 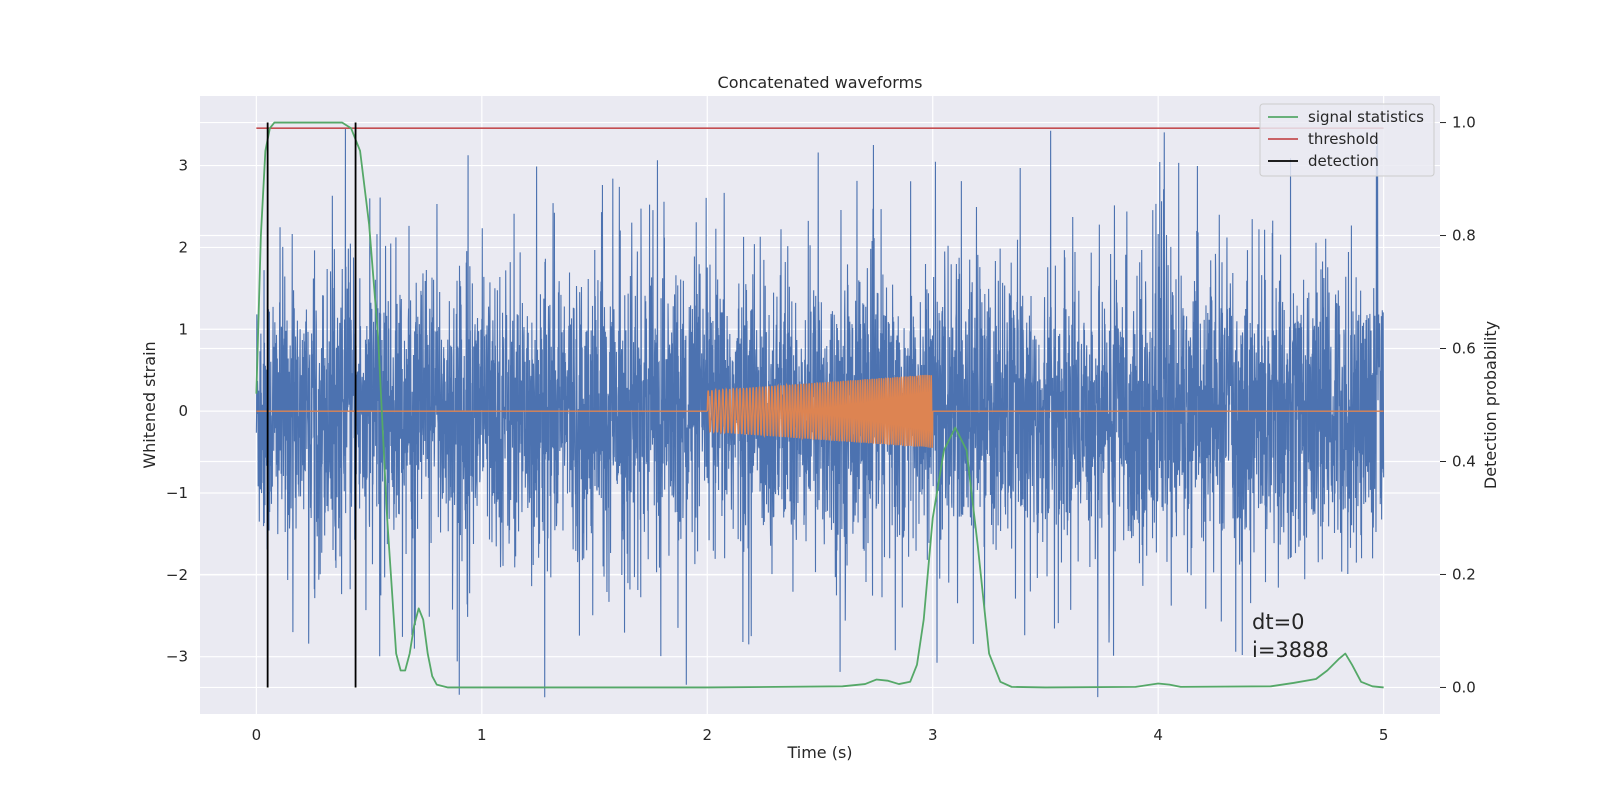 What do you see at coordinates (183, 329) in the screenshot?
I see `y-tick-label: 1` at bounding box center [183, 329].